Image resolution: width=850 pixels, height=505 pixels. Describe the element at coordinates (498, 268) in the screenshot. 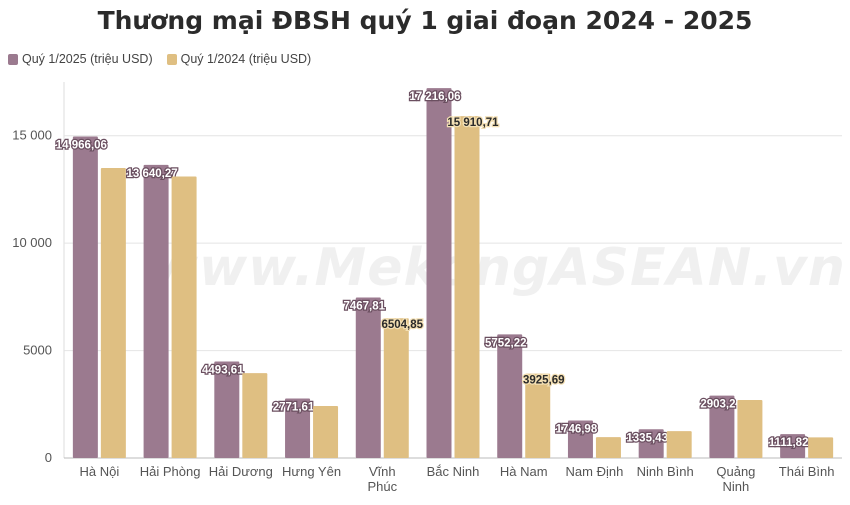

I see `watermark: www.MekongASEAN.vn` at that location.